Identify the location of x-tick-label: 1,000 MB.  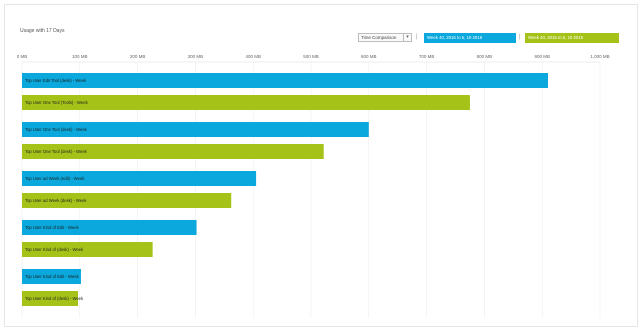
(599, 56).